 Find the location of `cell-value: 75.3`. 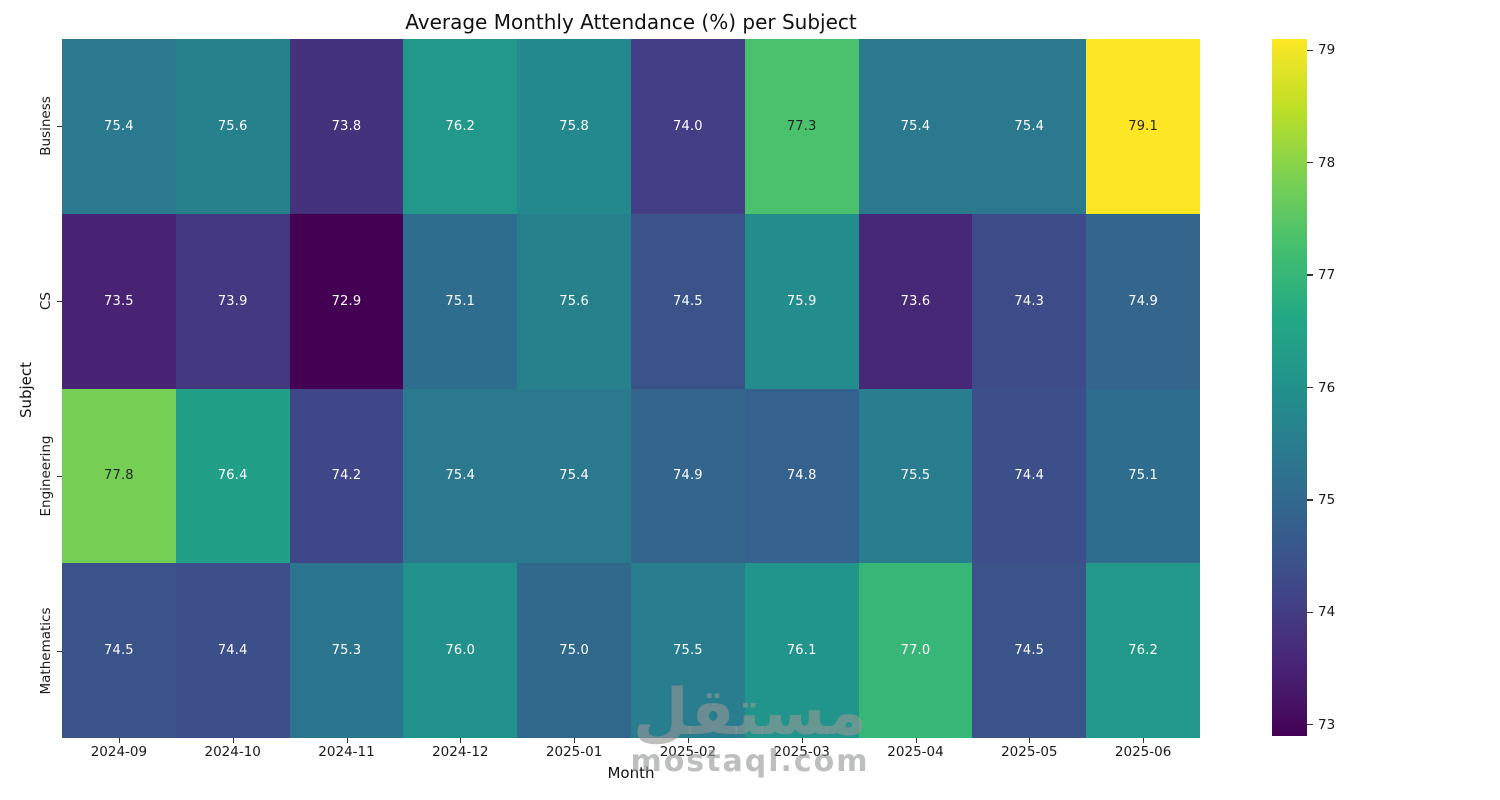

cell-value: 75.3 is located at coordinates (346, 651).